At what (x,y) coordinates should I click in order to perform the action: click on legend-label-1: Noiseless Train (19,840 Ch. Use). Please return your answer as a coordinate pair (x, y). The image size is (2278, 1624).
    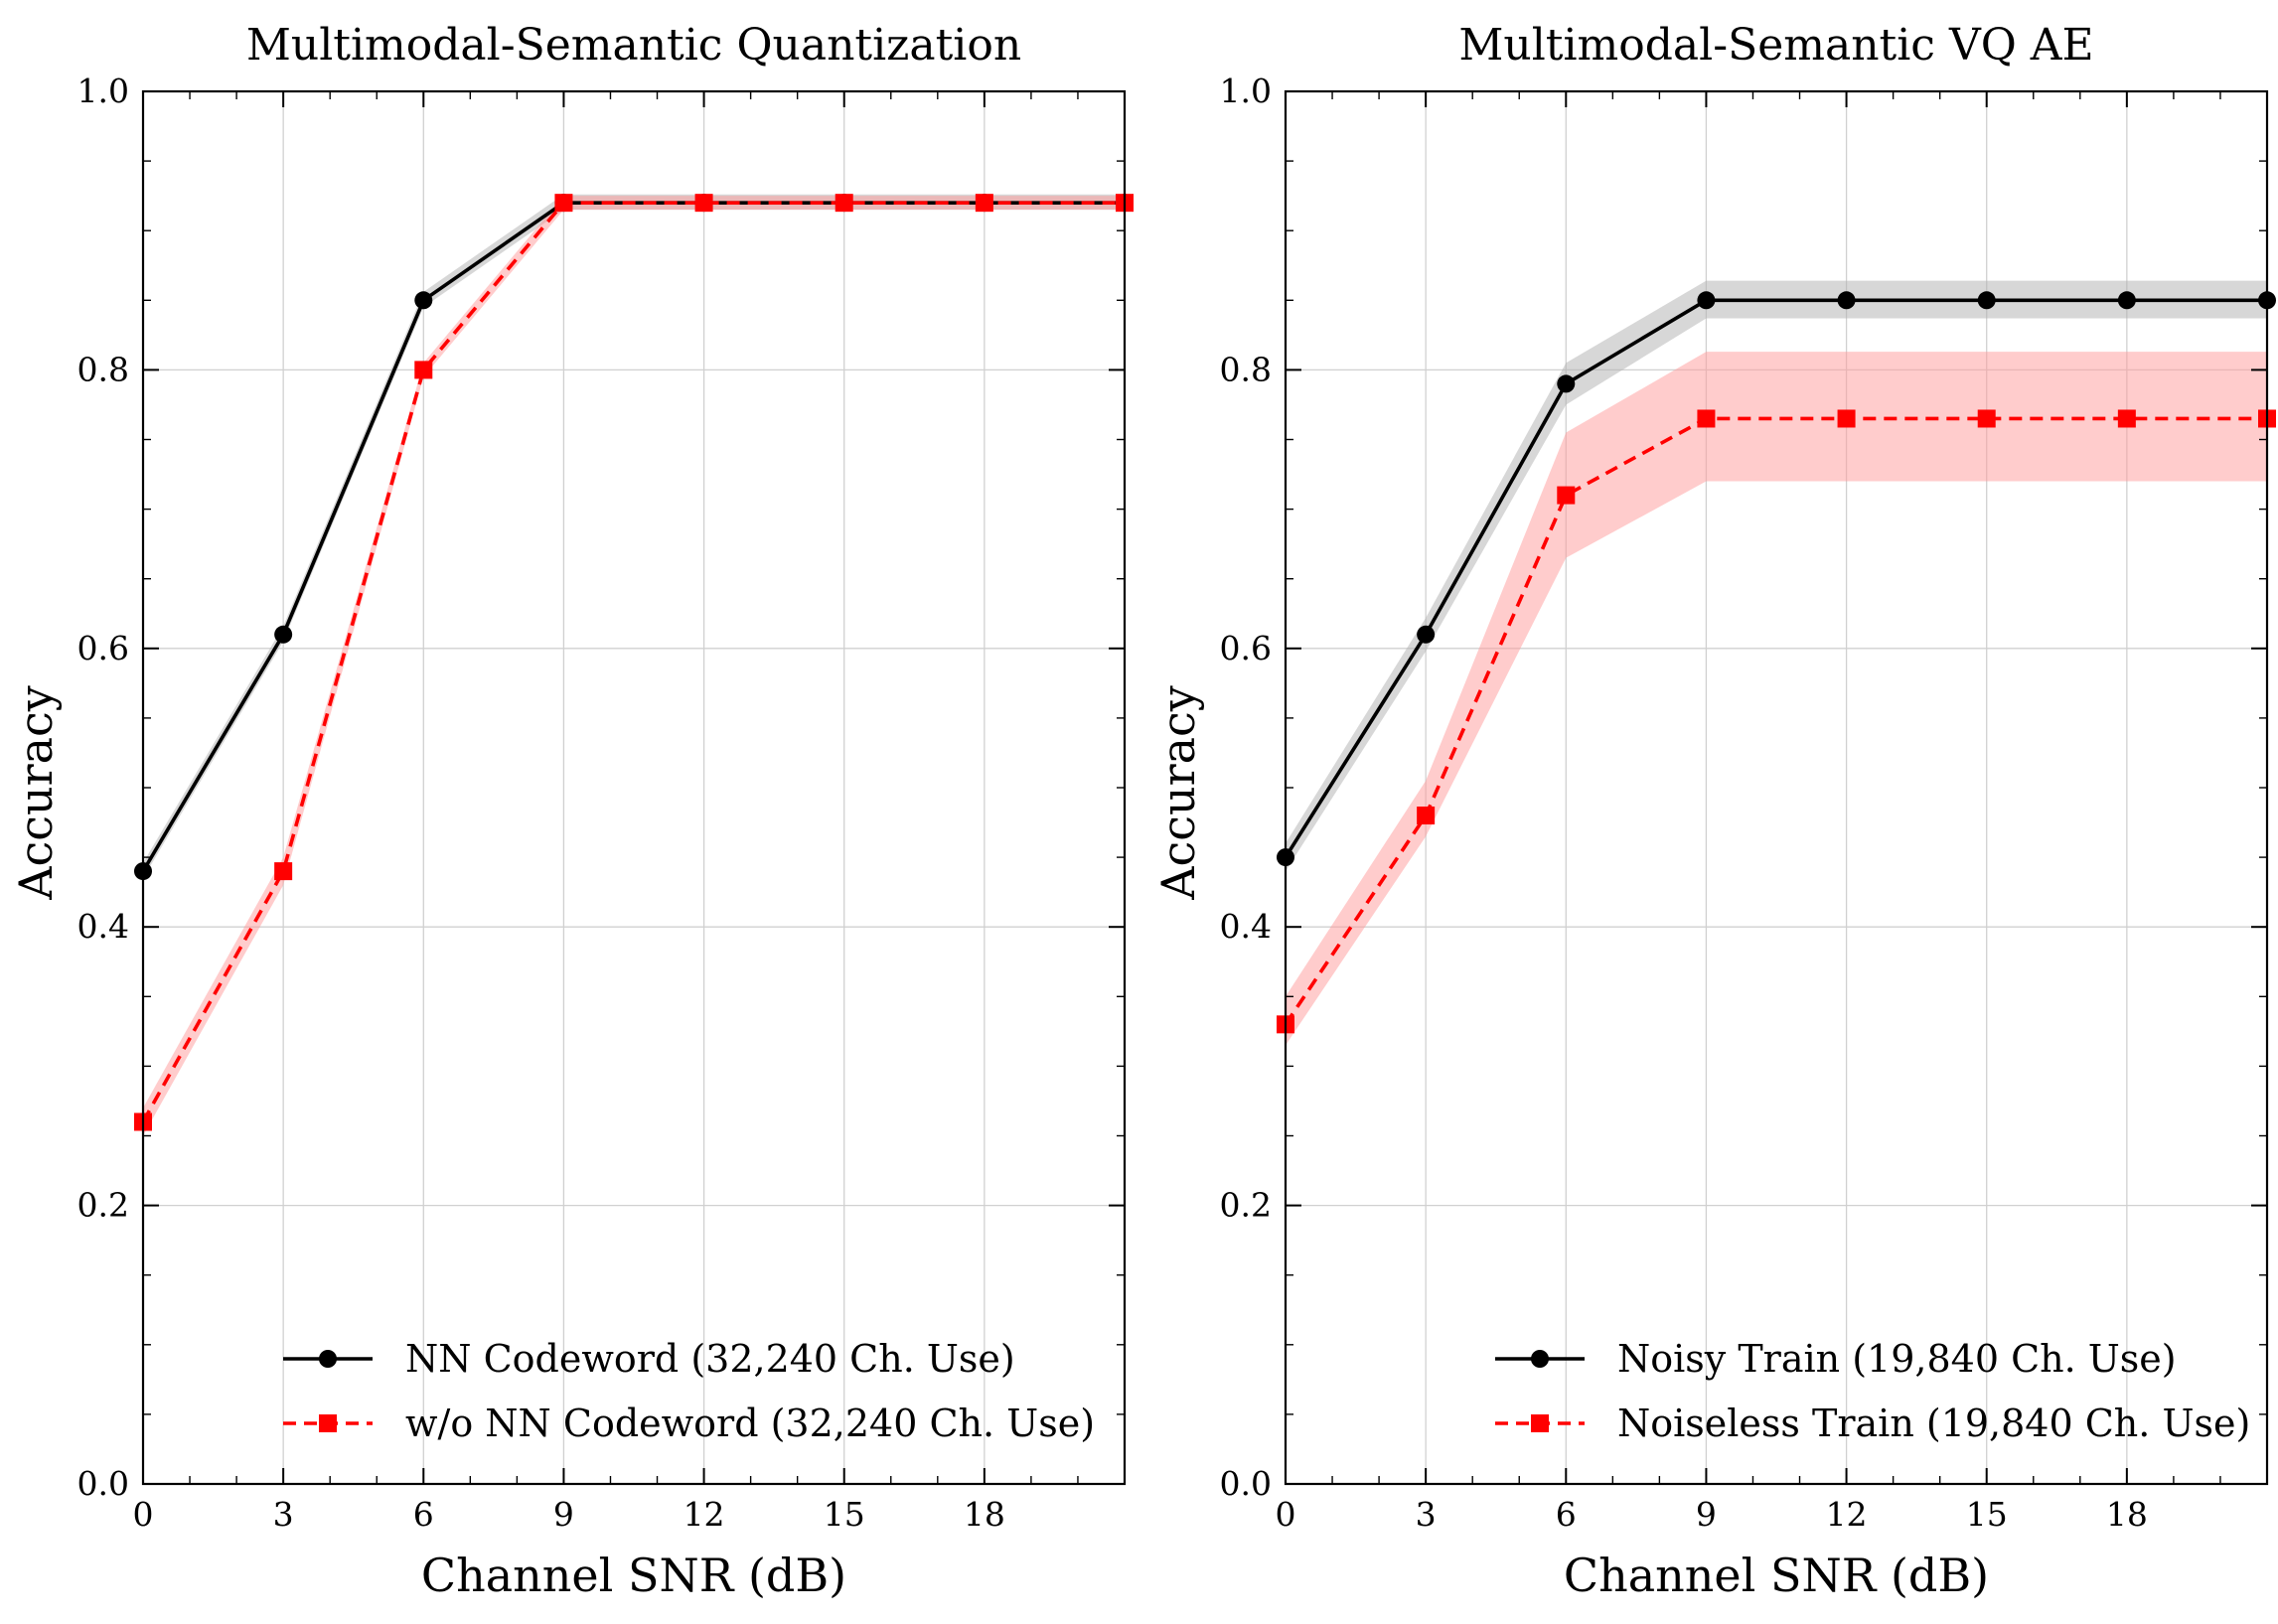
    Looking at the image, I should click on (1933, 1423).